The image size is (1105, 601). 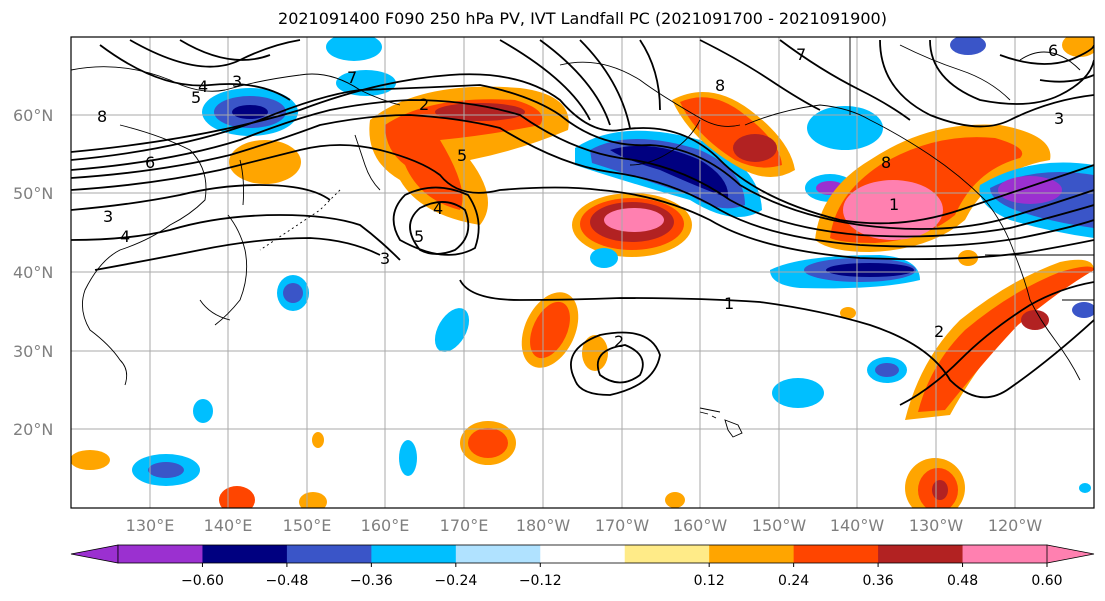 I want to click on lon-tick-label: 120°W, so click(x=1015, y=525).